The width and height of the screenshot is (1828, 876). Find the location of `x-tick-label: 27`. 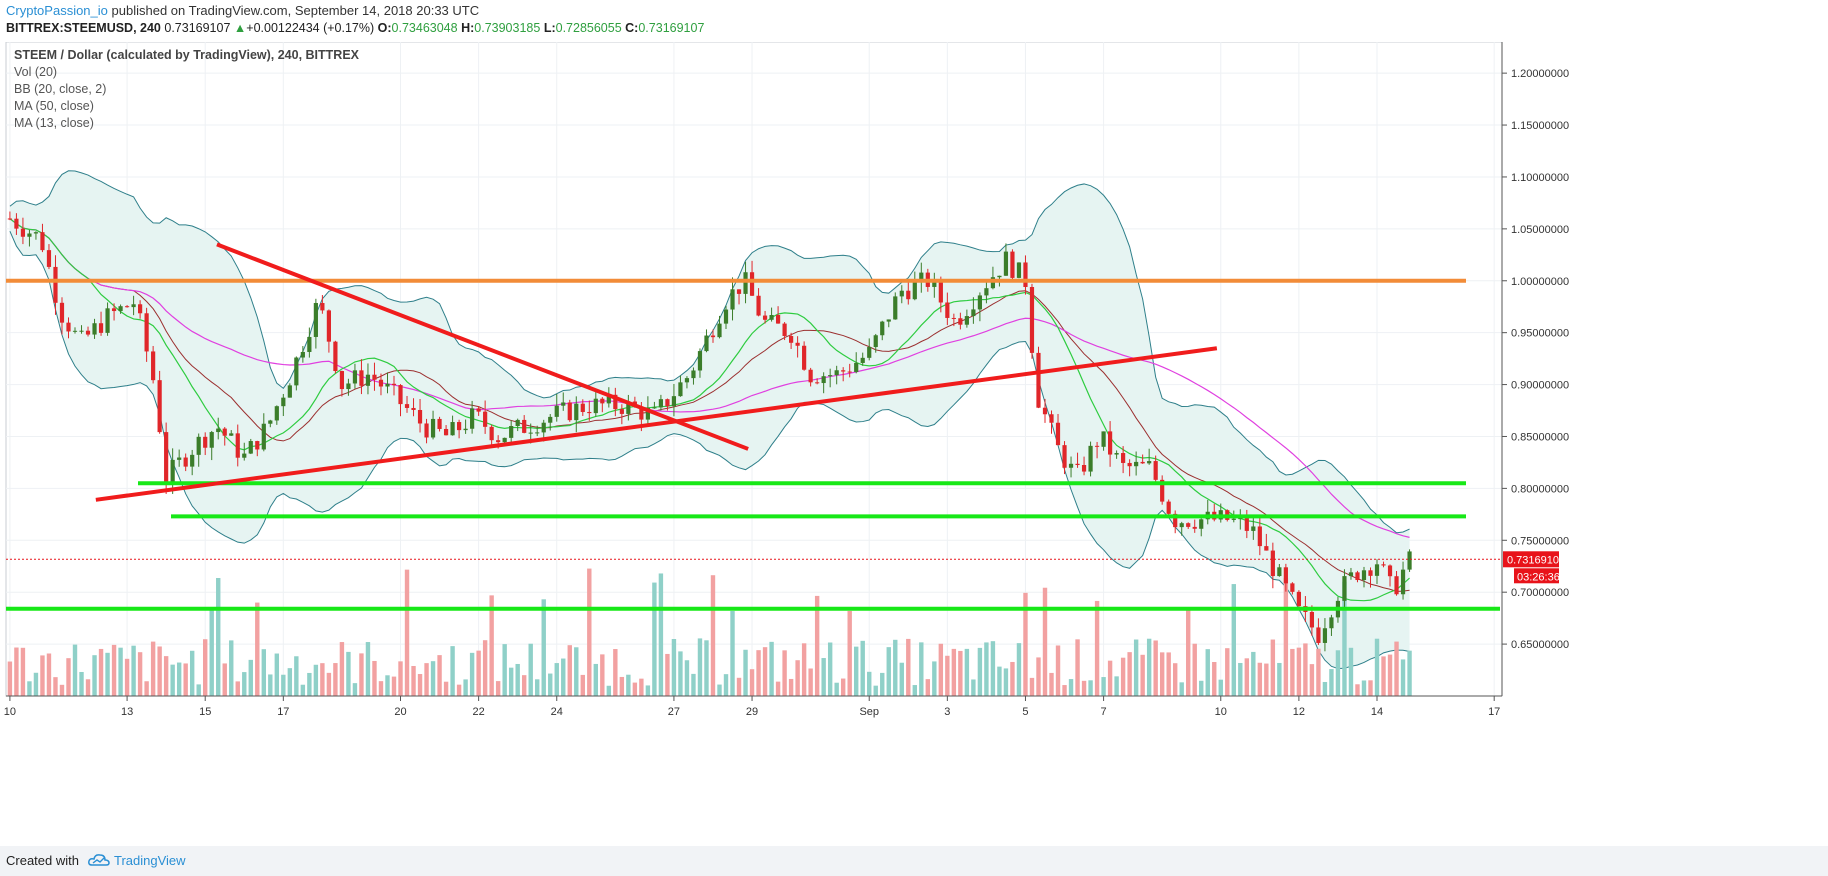

x-tick-label: 27 is located at coordinates (674, 712).